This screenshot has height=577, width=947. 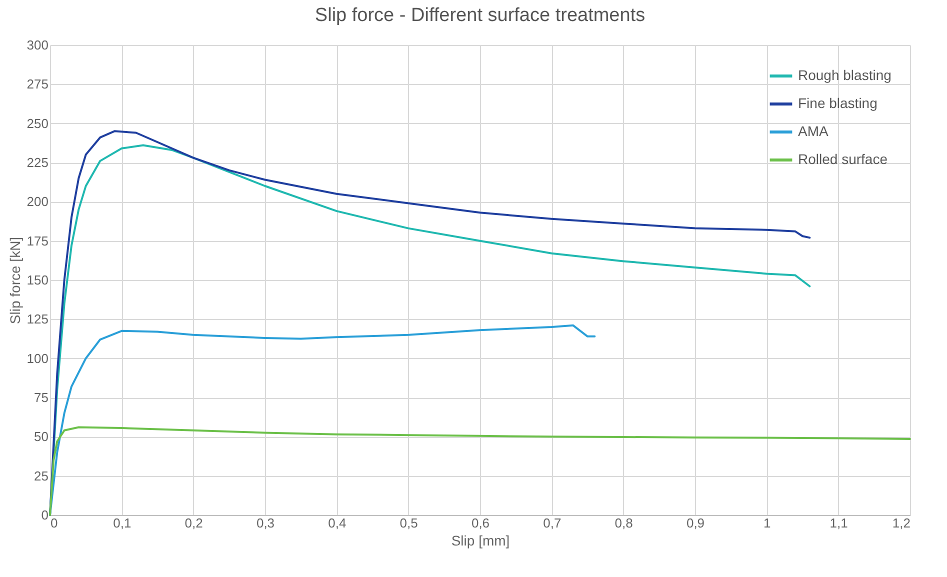 I want to click on legend-label: Rolled surface, so click(x=843, y=159).